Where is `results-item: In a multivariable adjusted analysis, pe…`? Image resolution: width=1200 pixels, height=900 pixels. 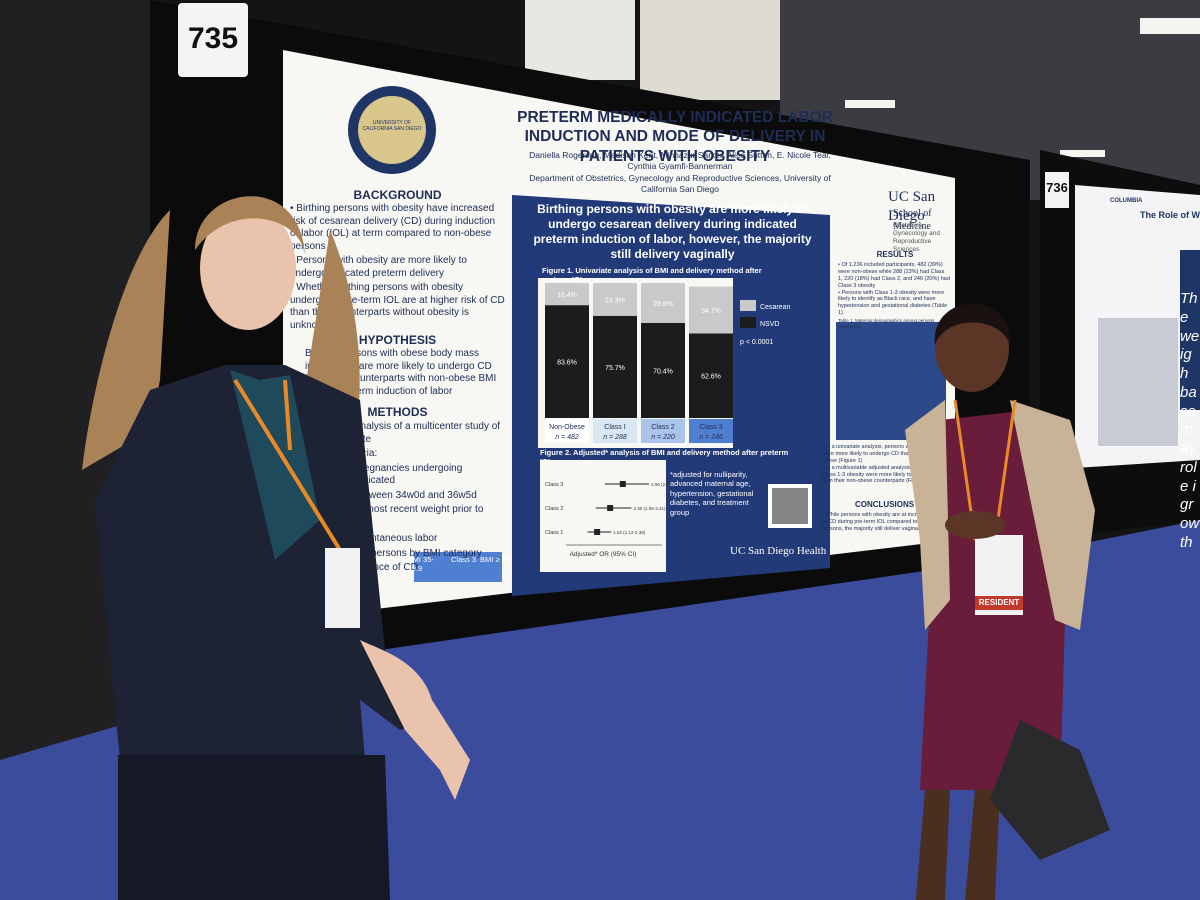 results-item: In a multivariable adjusted analysis, pe… is located at coordinates (884, 475).